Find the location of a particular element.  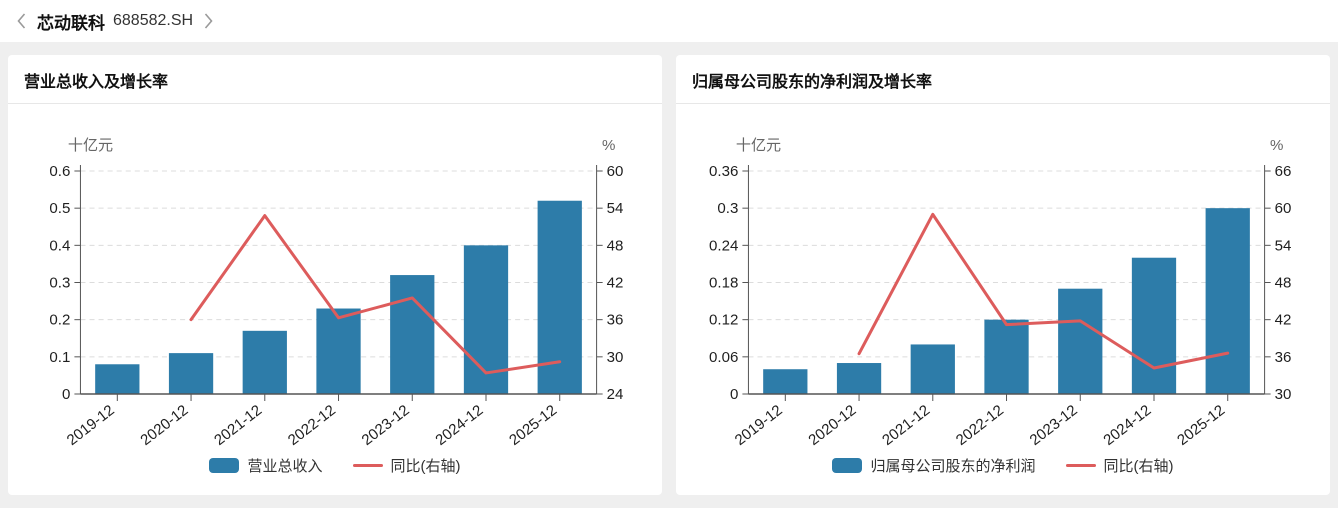

y-left-tick-label: 0.2 is located at coordinates (59, 320).